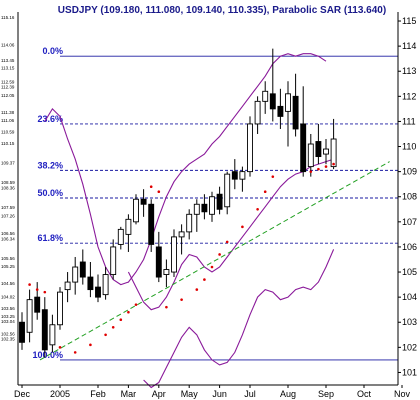 Image resolution: width=420 pixels, height=400 pixels. Describe the element at coordinates (52, 51) in the screenshot. I see `fib-level-label: 0.0%` at that location.